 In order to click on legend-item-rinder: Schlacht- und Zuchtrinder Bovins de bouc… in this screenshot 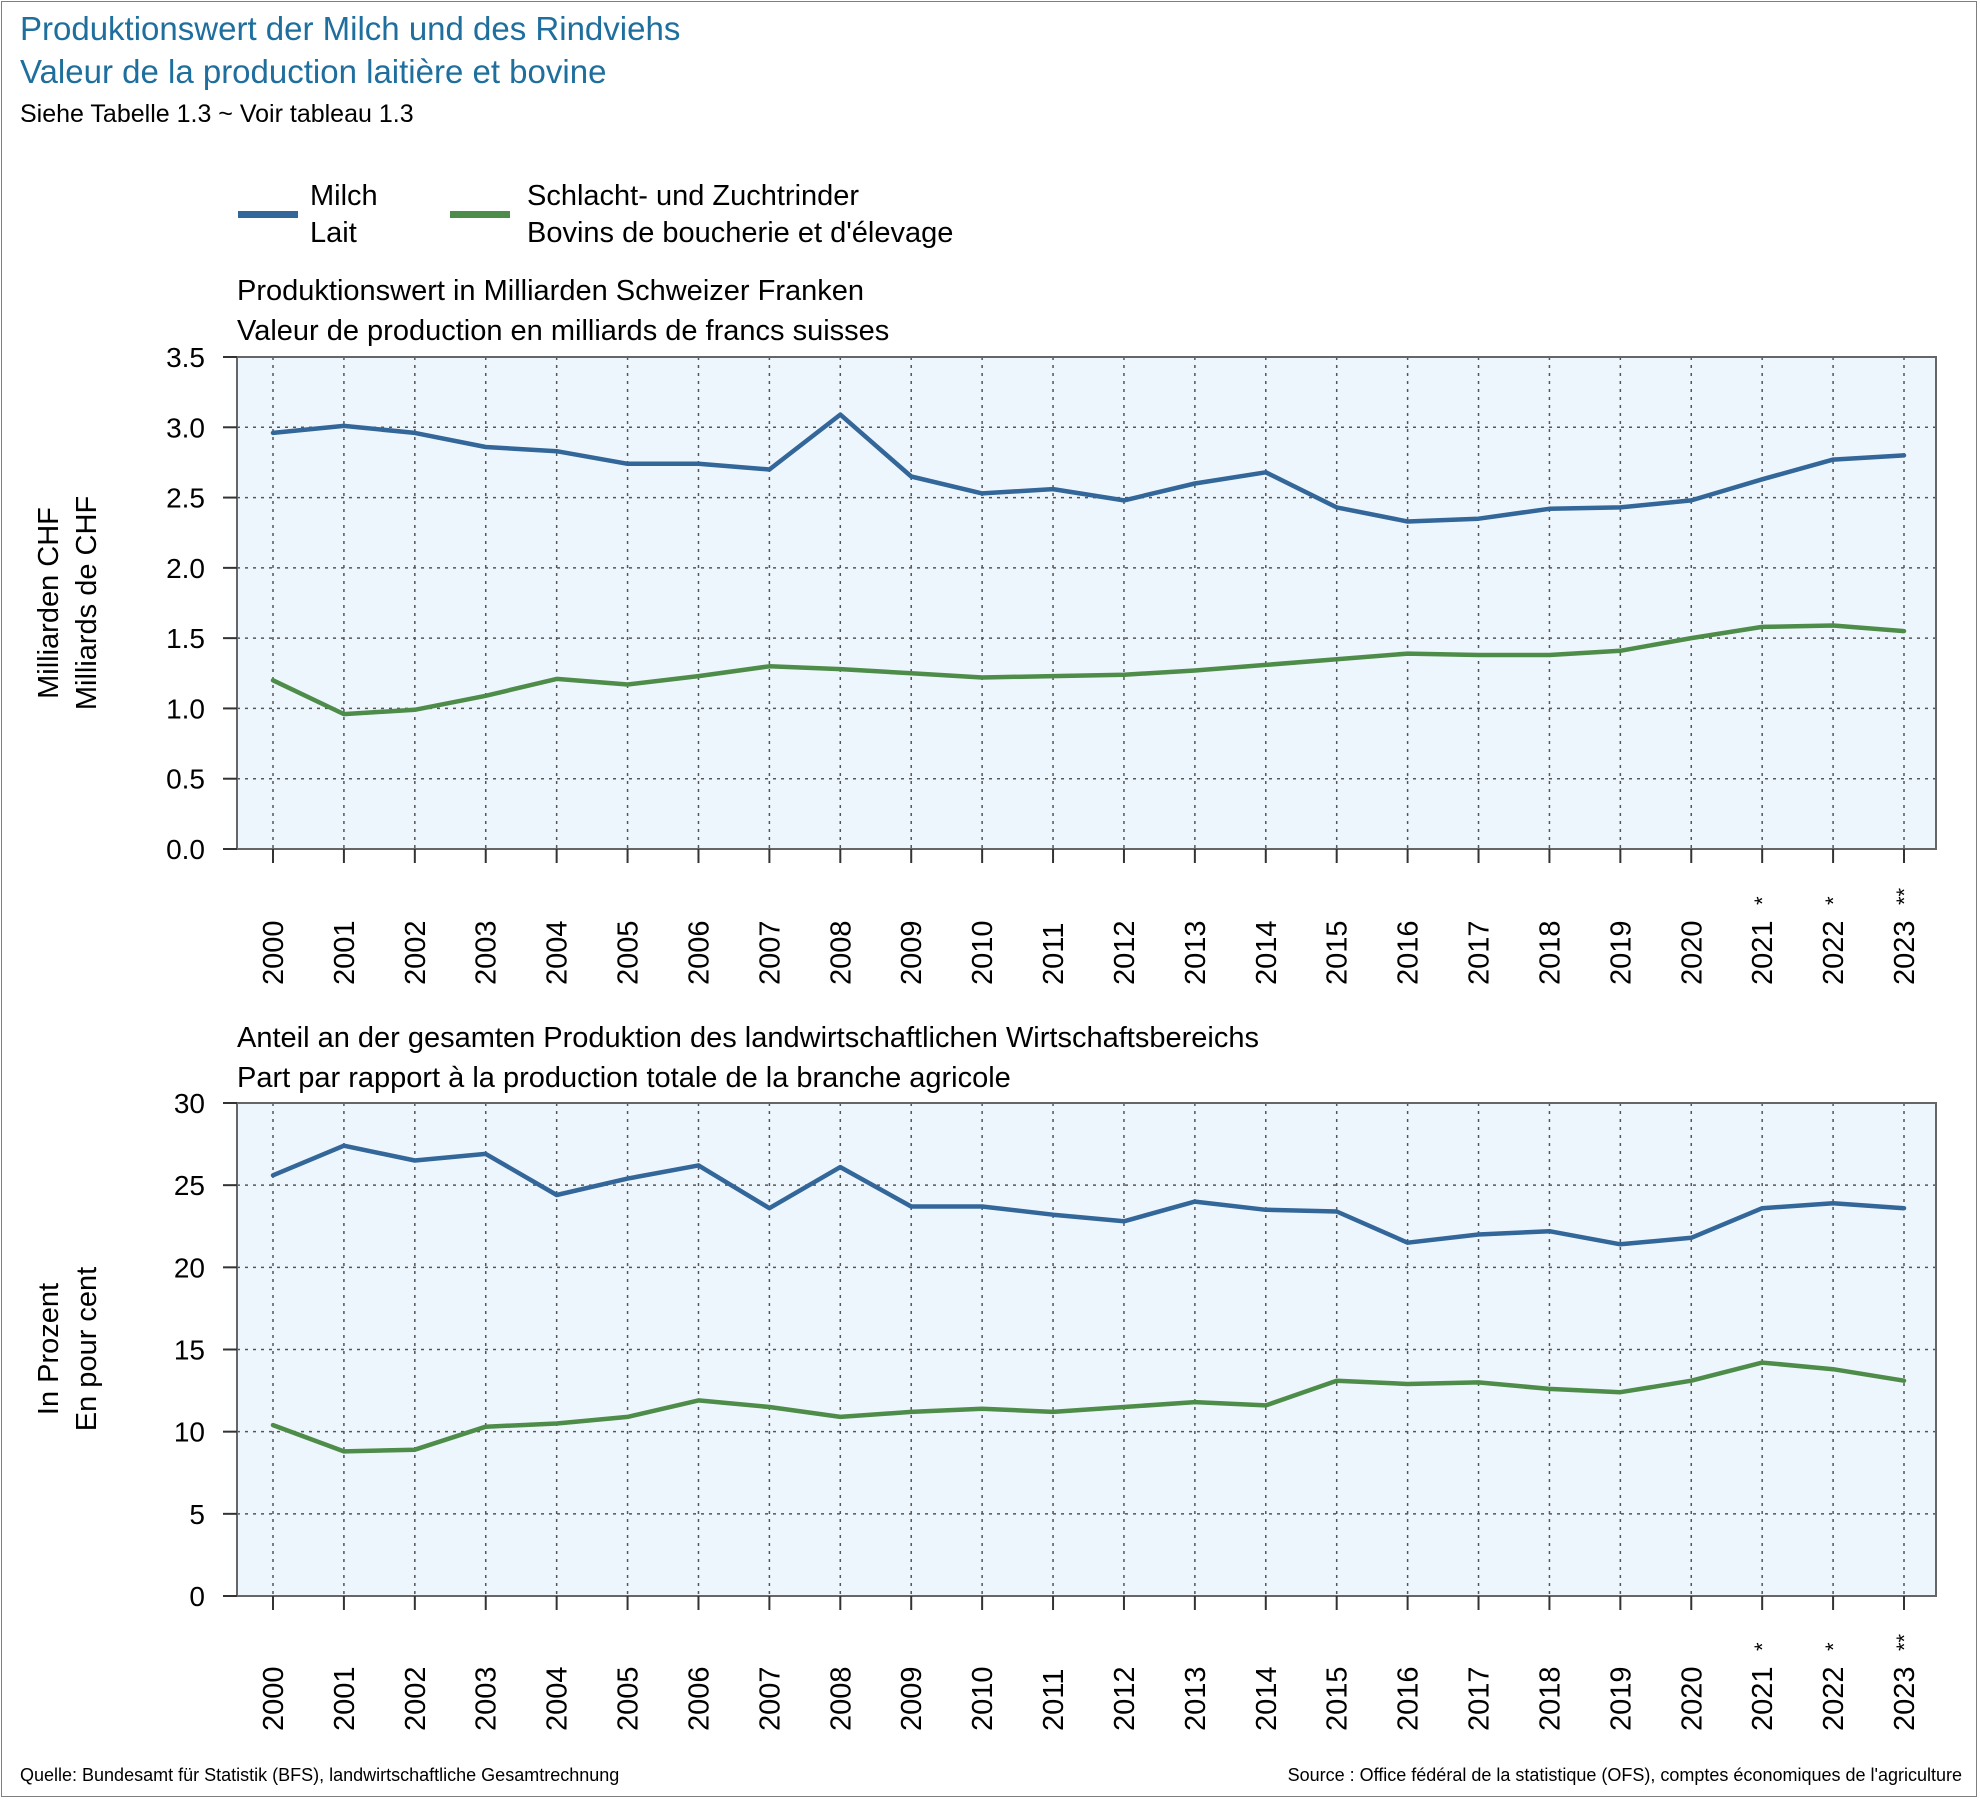, I will do `click(750, 215)`.